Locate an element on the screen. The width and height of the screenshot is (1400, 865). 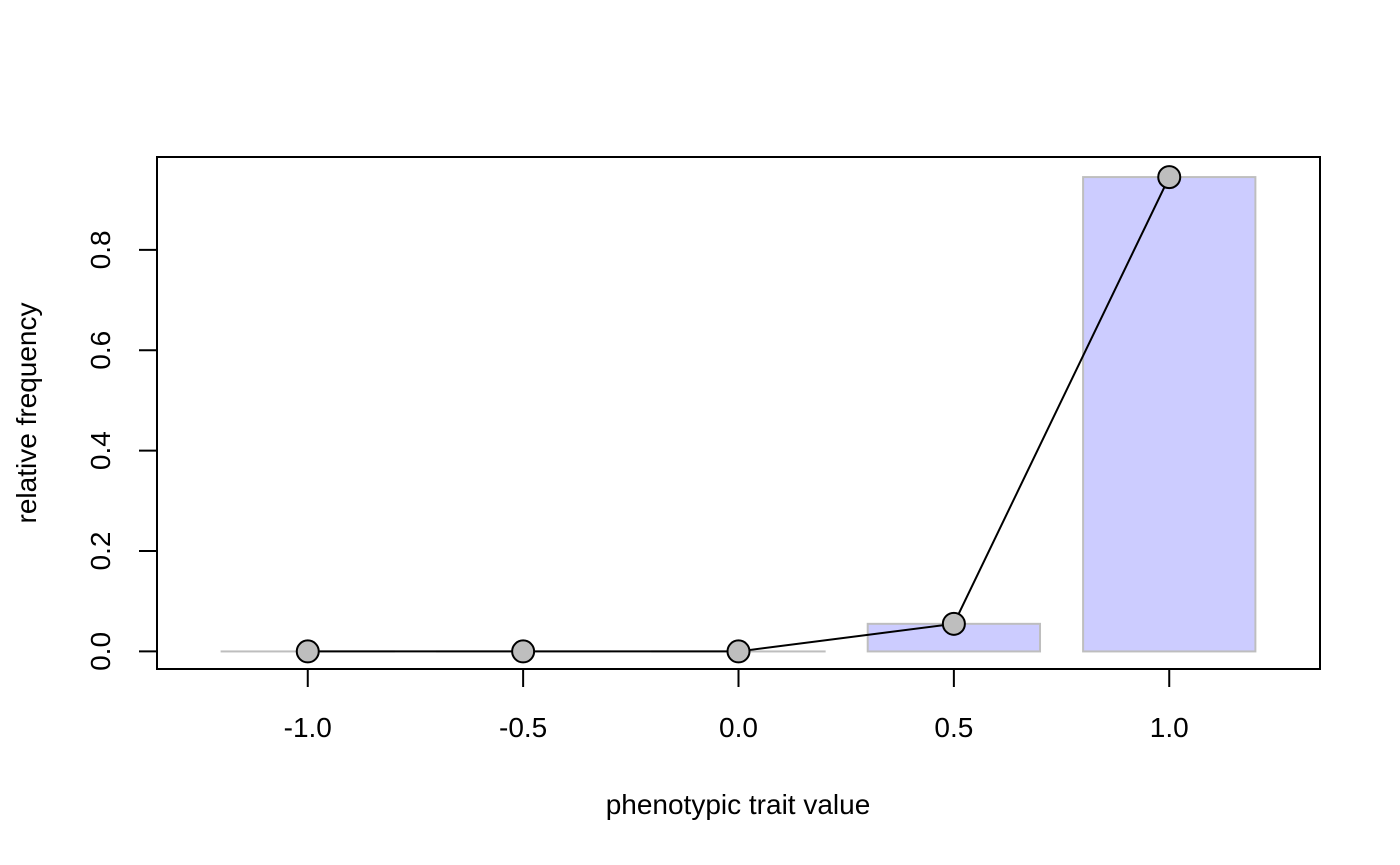
y-tick-label: 0.2 is located at coordinates (100, 551).